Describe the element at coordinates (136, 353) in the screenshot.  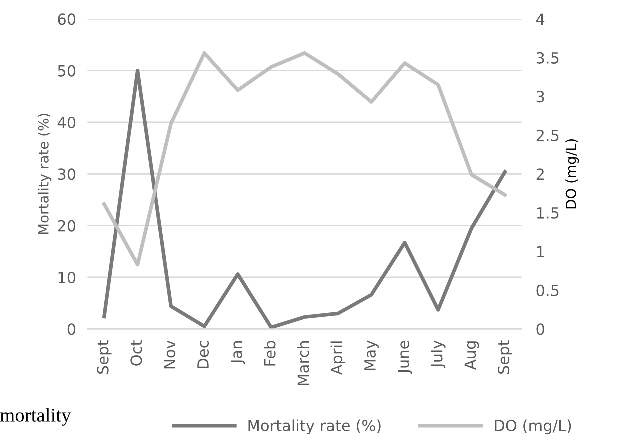
I see `x-tick-label: Oct` at that location.